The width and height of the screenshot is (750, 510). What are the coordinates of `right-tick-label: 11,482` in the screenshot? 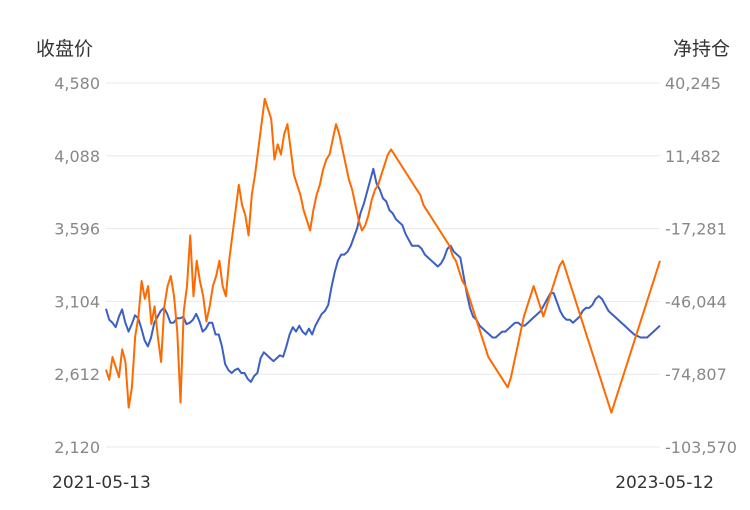 It's located at (693, 156).